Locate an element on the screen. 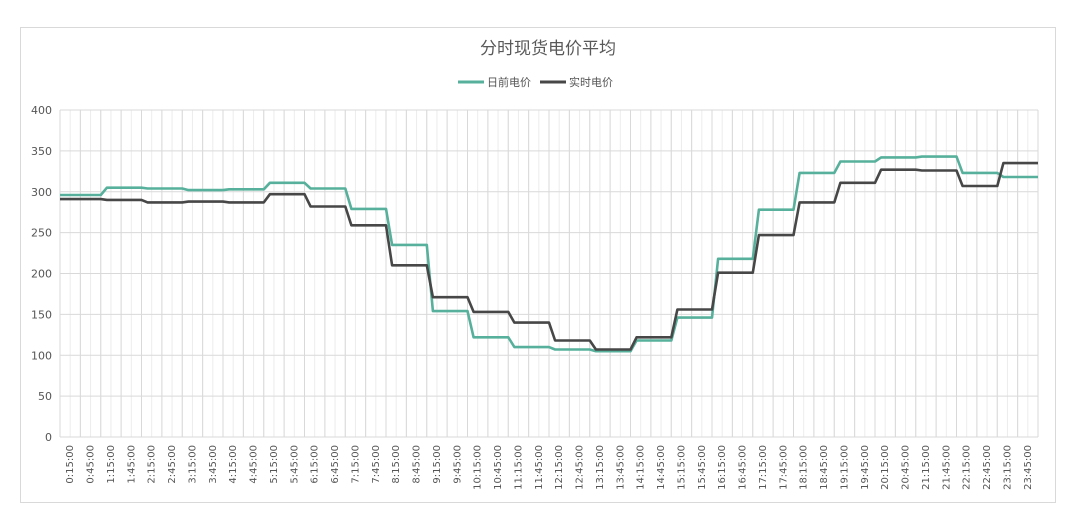 The image size is (1080, 526). x-tick-label: 13:45:00 is located at coordinates (620, 467).